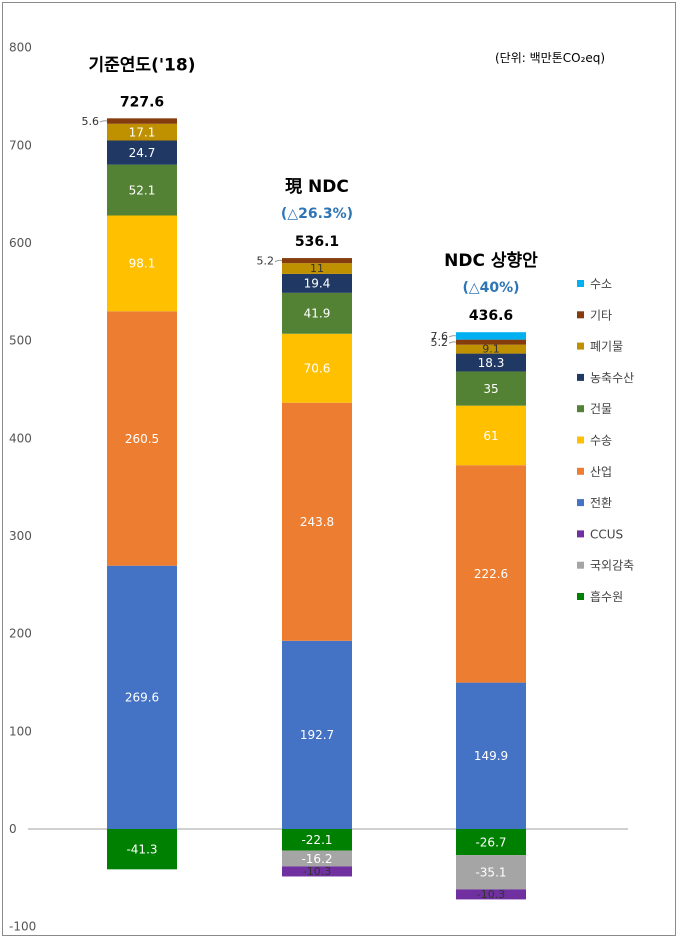  I want to click on y-tick-label: 0, so click(13, 829).